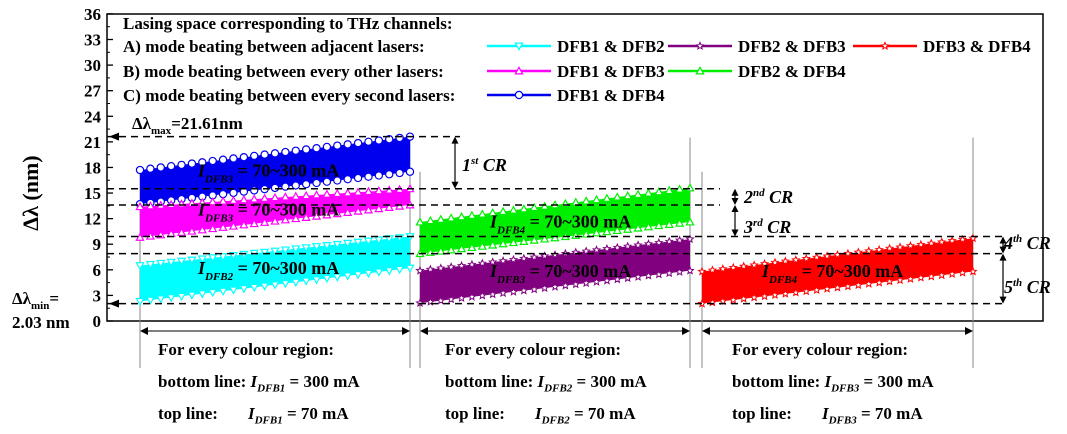 The image size is (1067, 434). Describe the element at coordinates (576, 46) in the screenshot. I see `legend-entry: DFB1 & DFB2` at that location.